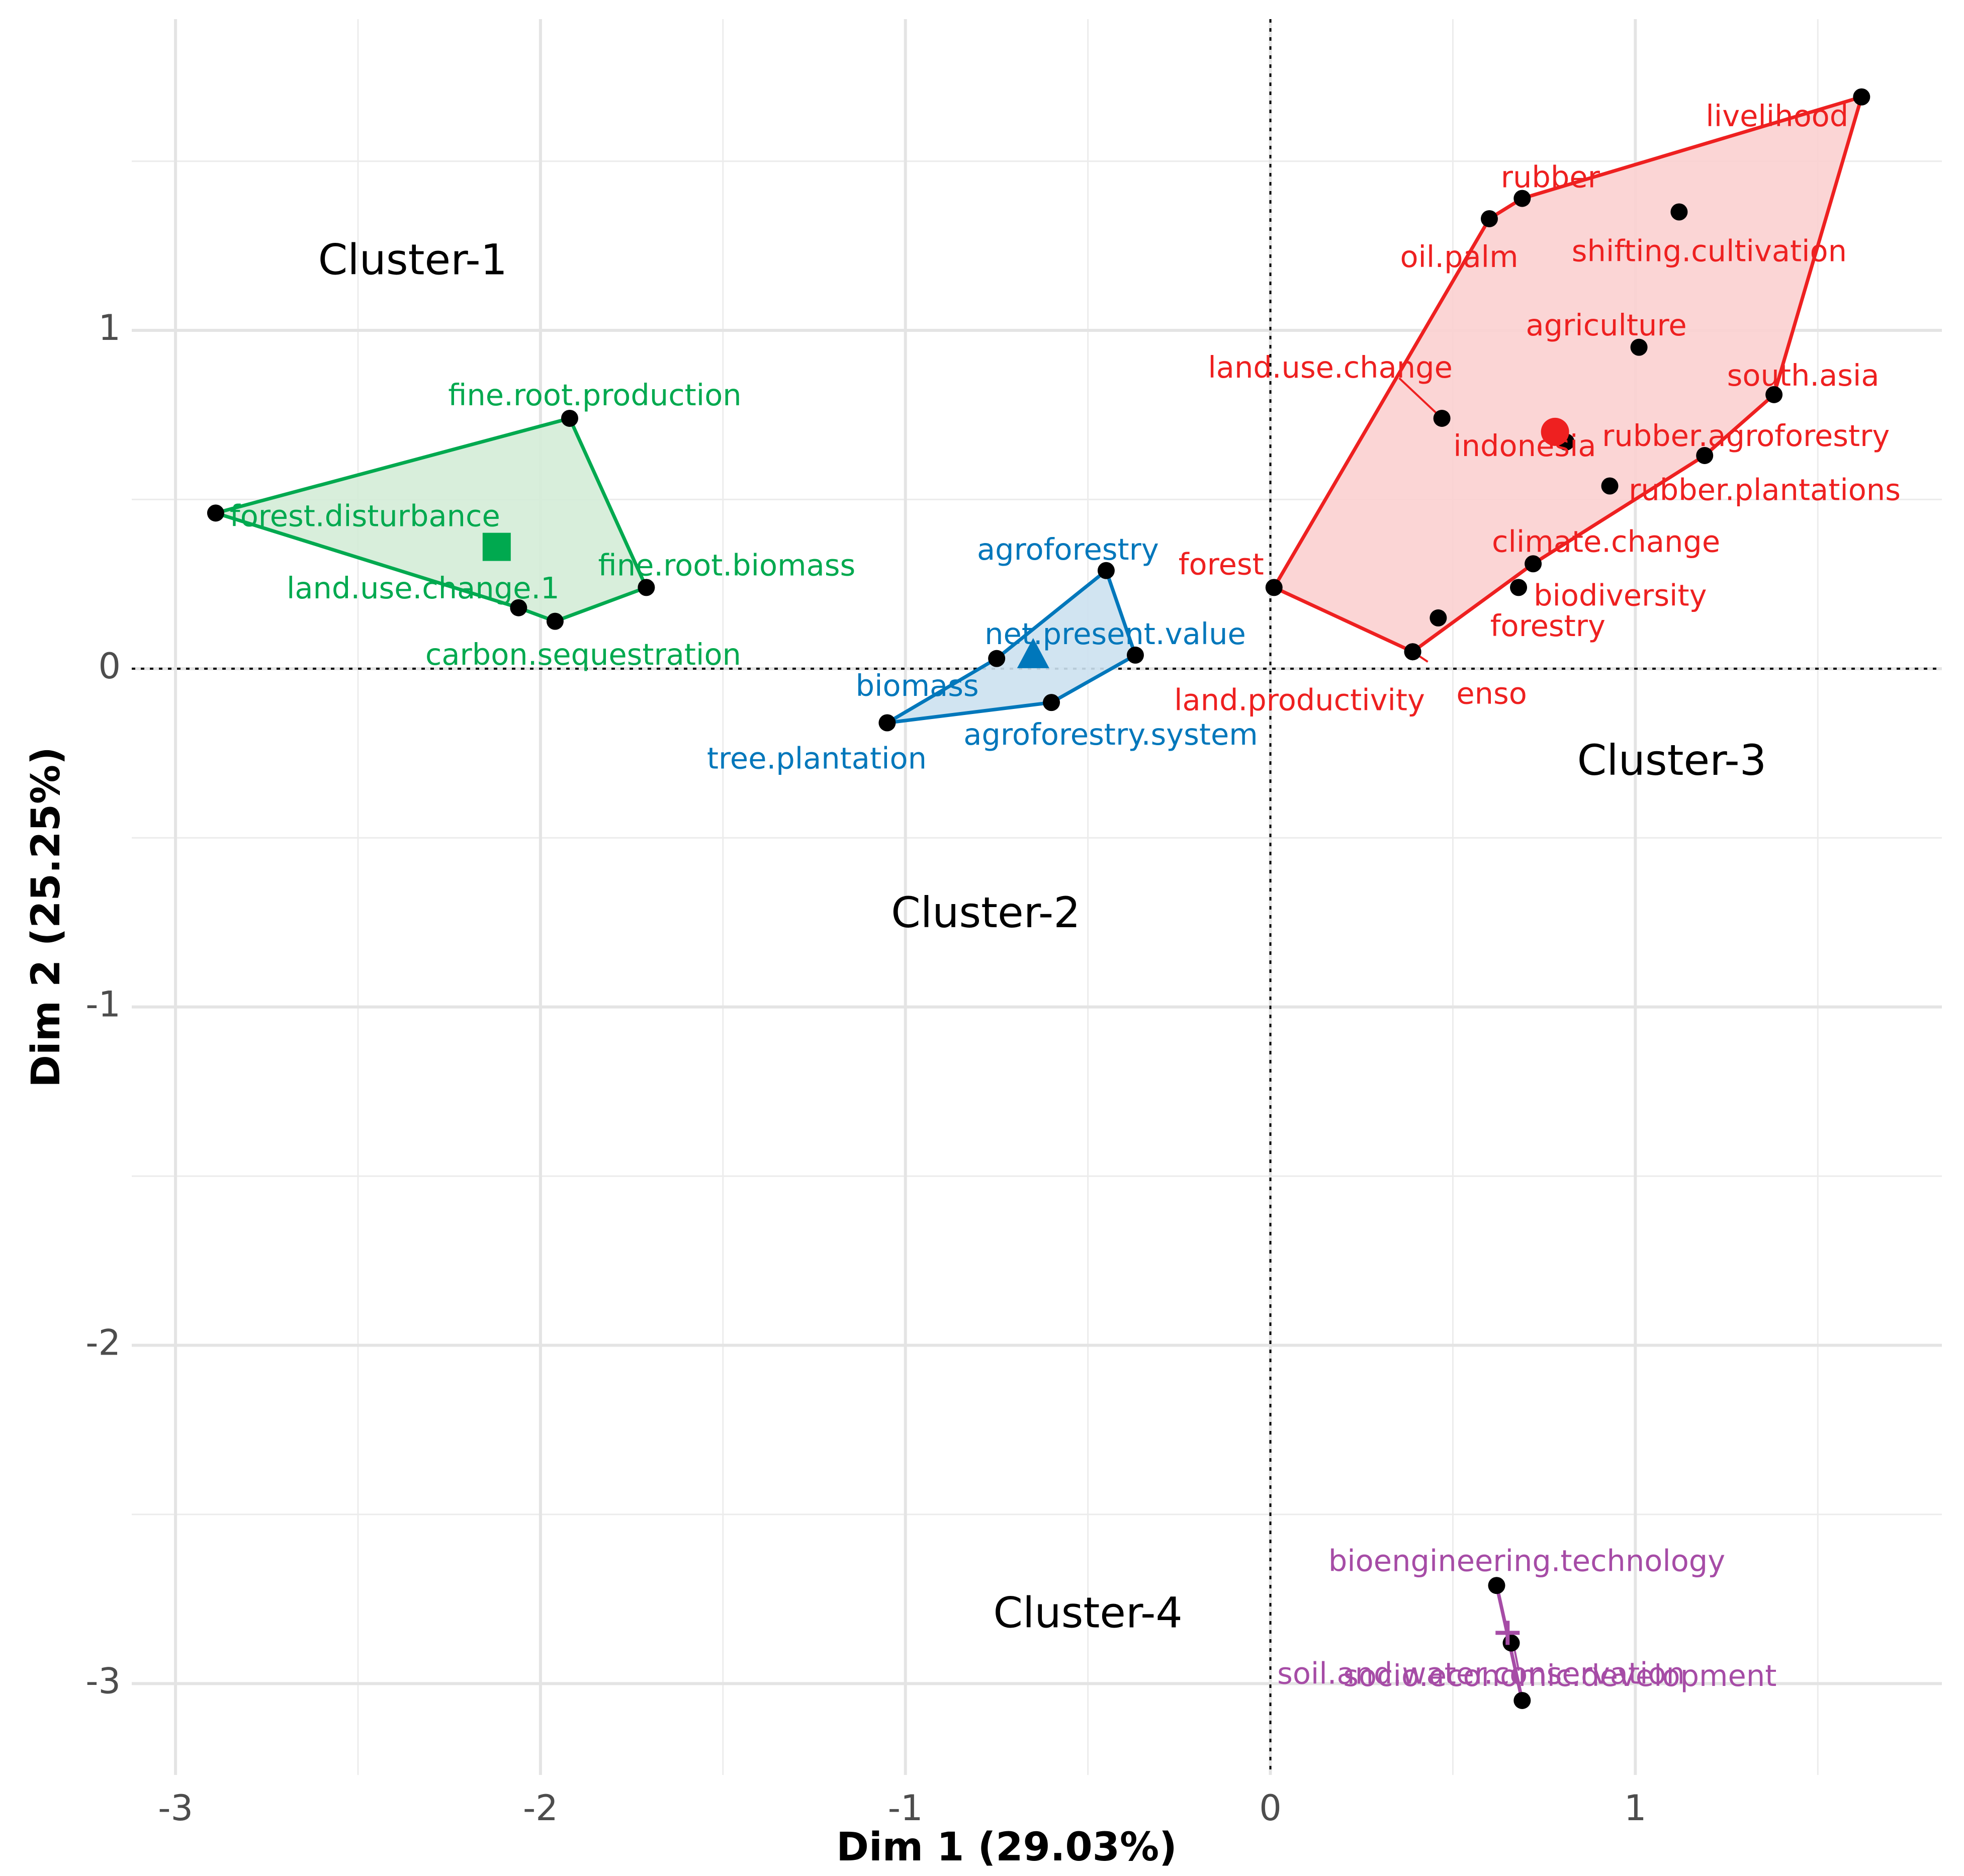 Image resolution: width=1964 pixels, height=1876 pixels. Describe the element at coordinates (1511, 1643) in the screenshot. I see `point-soil-and-water-conservation` at that location.